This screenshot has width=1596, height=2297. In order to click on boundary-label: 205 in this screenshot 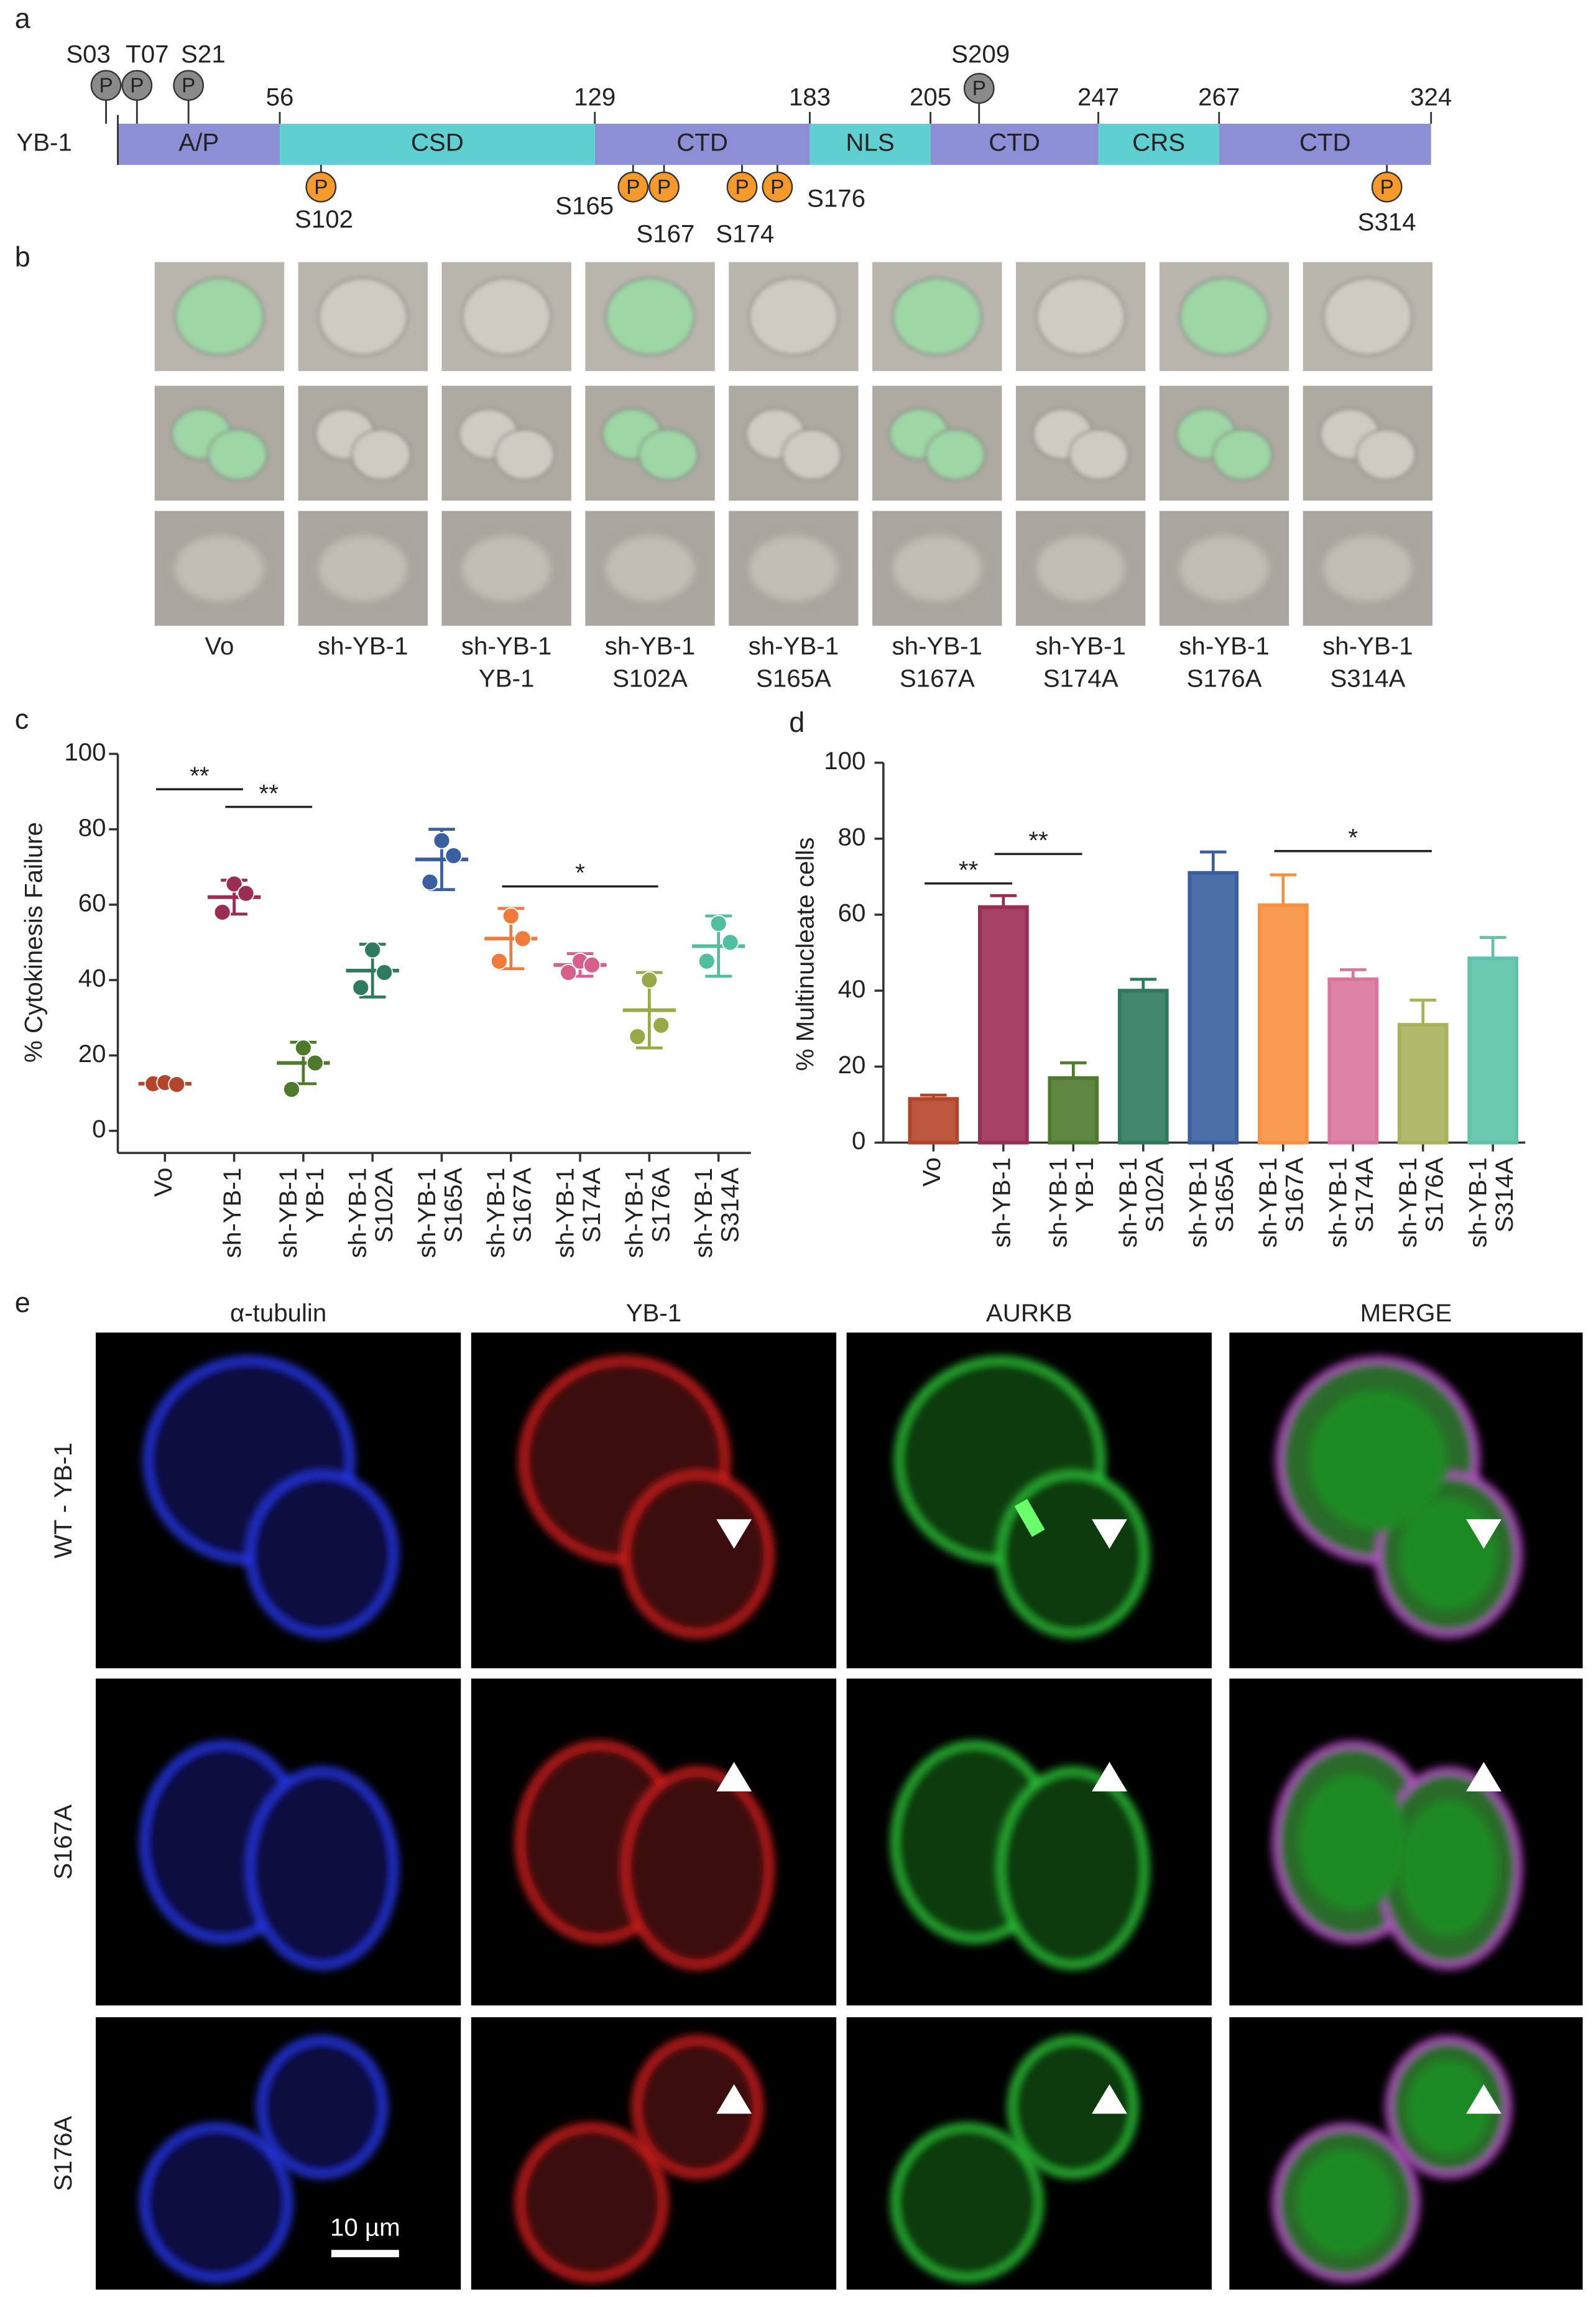, I will do `click(930, 97)`.